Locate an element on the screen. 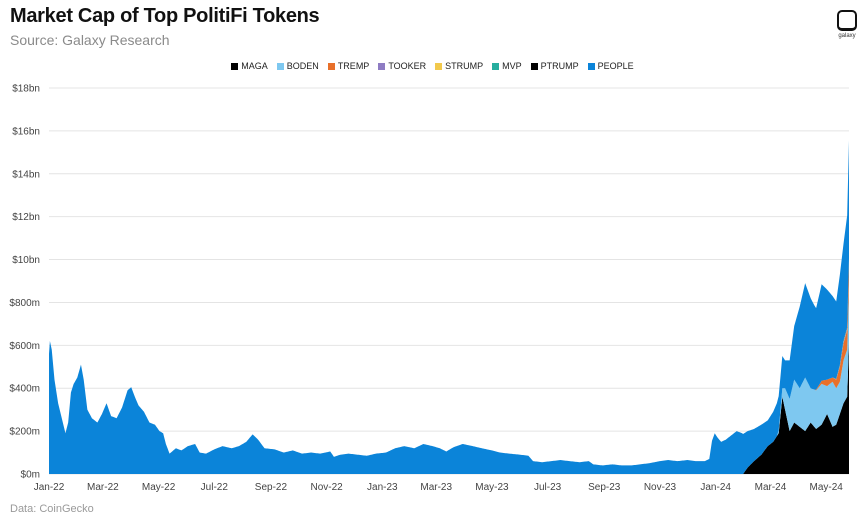 The height and width of the screenshot is (521, 865). x-tick-label: Jan-22 is located at coordinates (49, 487).